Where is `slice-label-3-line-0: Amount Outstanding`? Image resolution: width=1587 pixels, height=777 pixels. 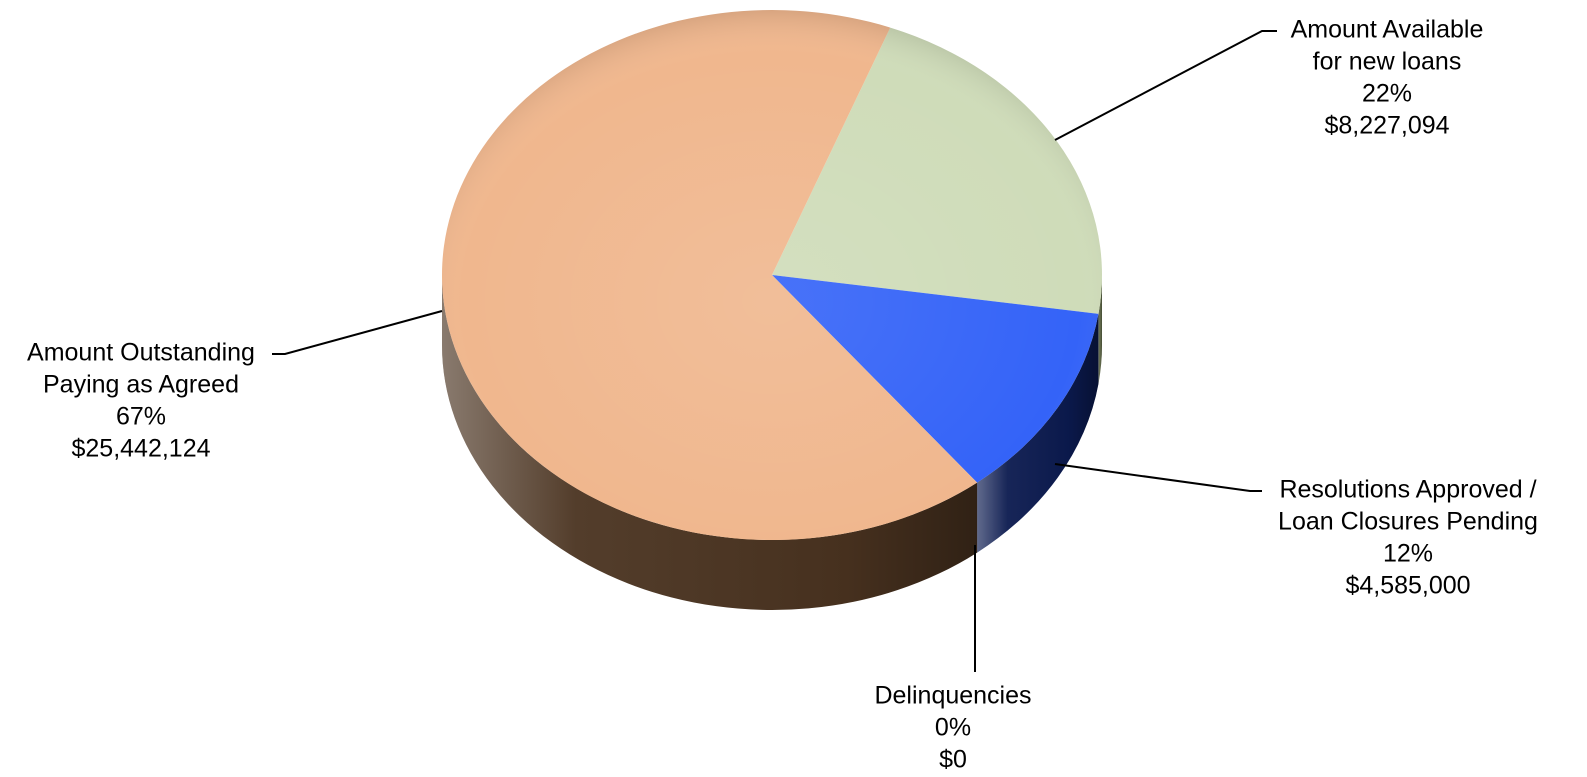
slice-label-3-line-0: Amount Outstanding is located at coordinates (141, 353).